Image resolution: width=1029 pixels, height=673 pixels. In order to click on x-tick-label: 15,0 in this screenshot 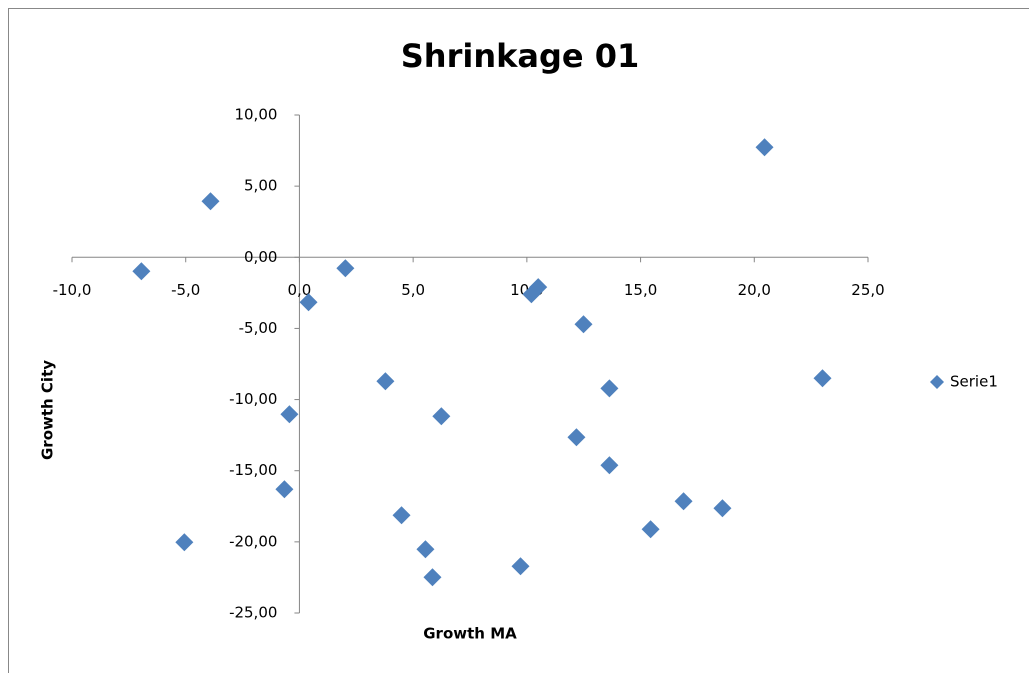, I will do `click(640, 290)`.